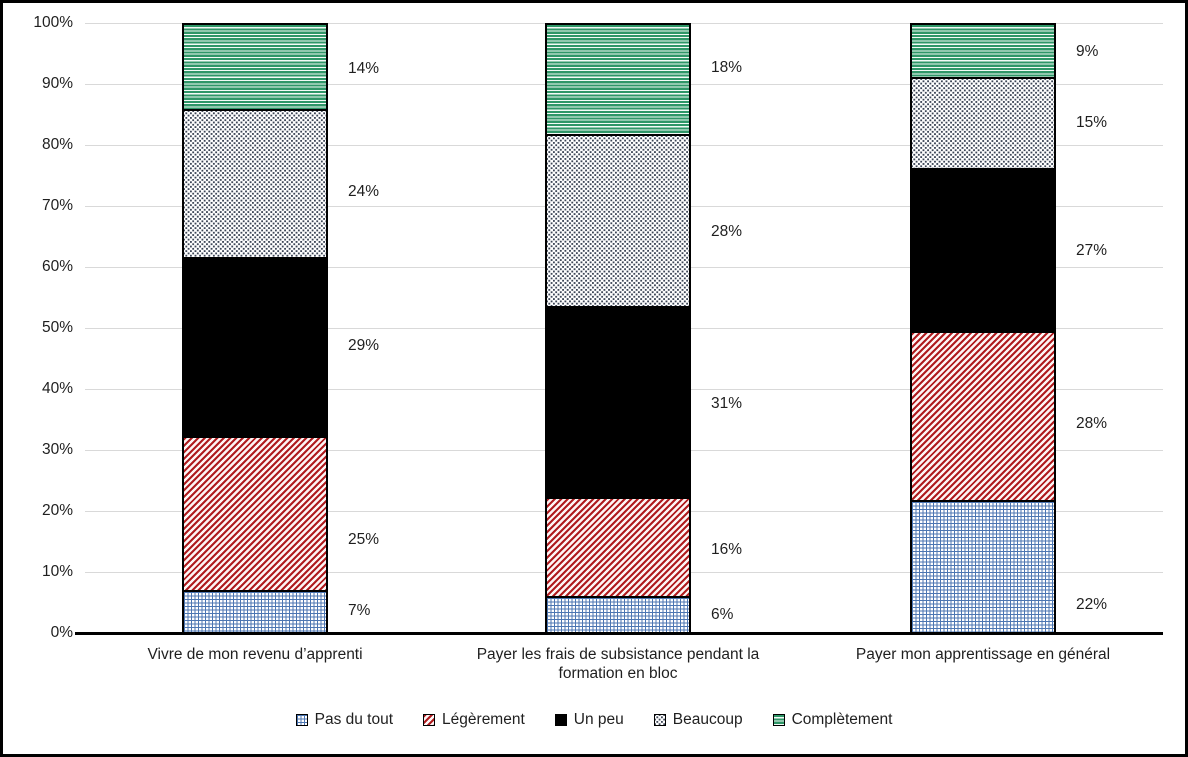 Image resolution: width=1188 pixels, height=757 pixels. I want to click on legend-item-label: Complètement, so click(842, 719).